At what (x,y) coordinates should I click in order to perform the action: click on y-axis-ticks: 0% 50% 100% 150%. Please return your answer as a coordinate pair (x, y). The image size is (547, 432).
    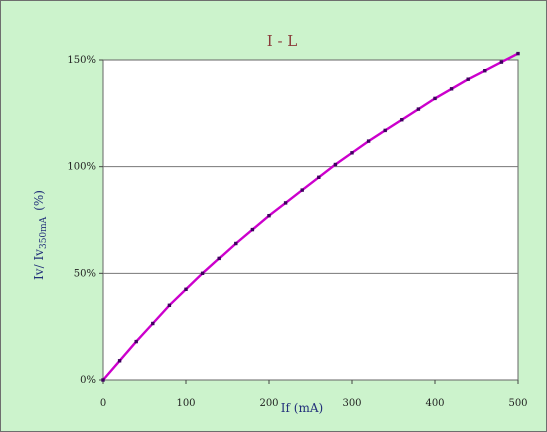
    Looking at the image, I should click on (85, 220).